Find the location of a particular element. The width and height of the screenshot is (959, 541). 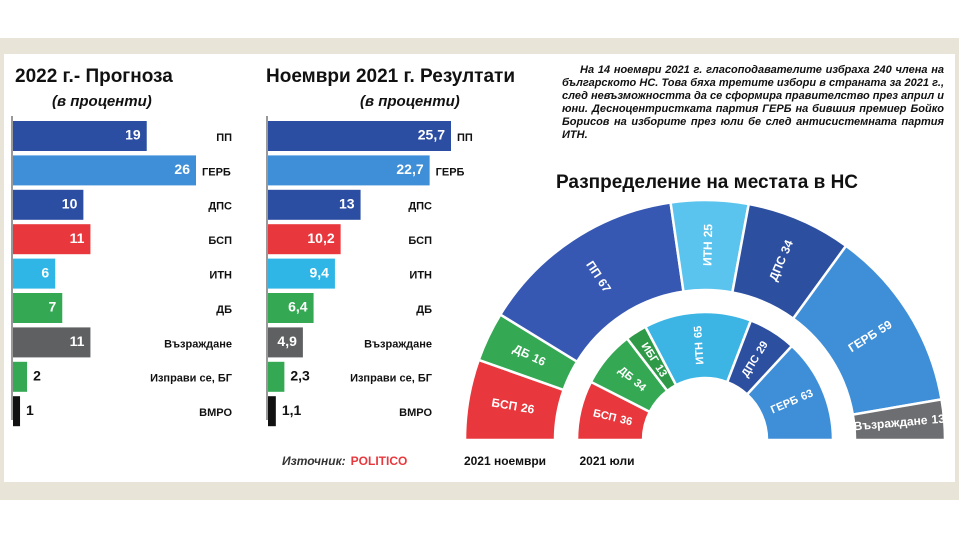

value-label: 1,1 is located at coordinates (292, 410).